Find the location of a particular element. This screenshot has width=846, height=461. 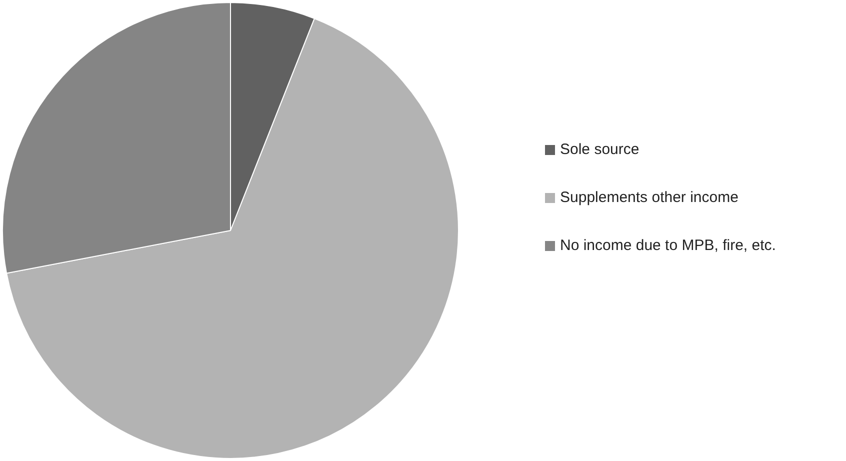

legend-label: No income due to MPB, fire, etc. is located at coordinates (668, 246).